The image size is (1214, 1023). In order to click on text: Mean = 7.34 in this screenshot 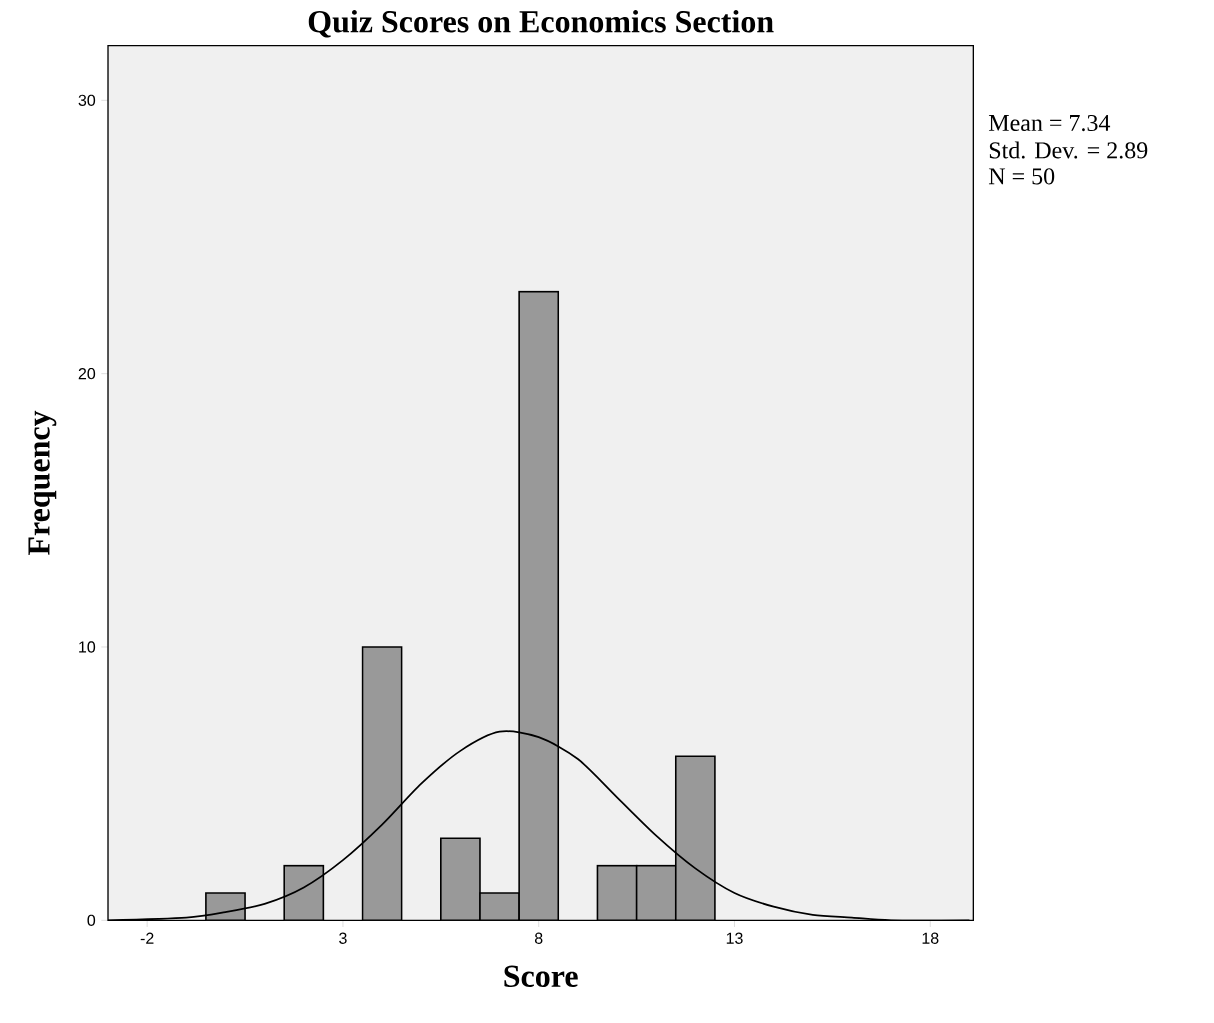, I will do `click(1049, 123)`.